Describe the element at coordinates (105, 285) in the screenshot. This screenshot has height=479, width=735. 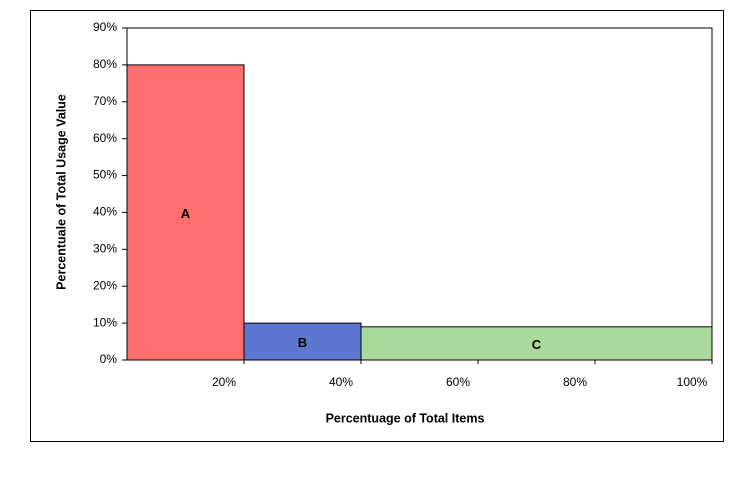
I see `y-tick-label: 20%` at that location.